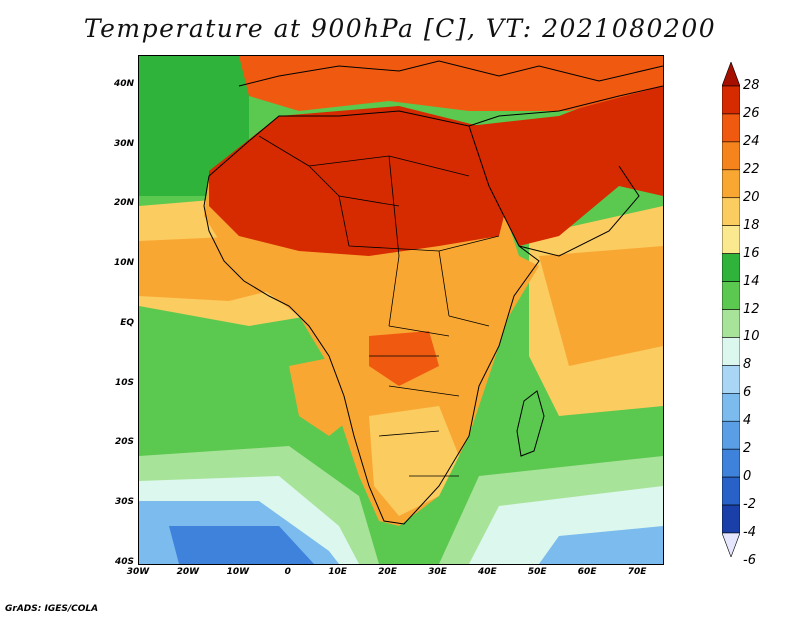 This screenshot has width=800, height=618. Describe the element at coordinates (749, 505) in the screenshot. I see `colorbar-tick-label: -2` at that location.